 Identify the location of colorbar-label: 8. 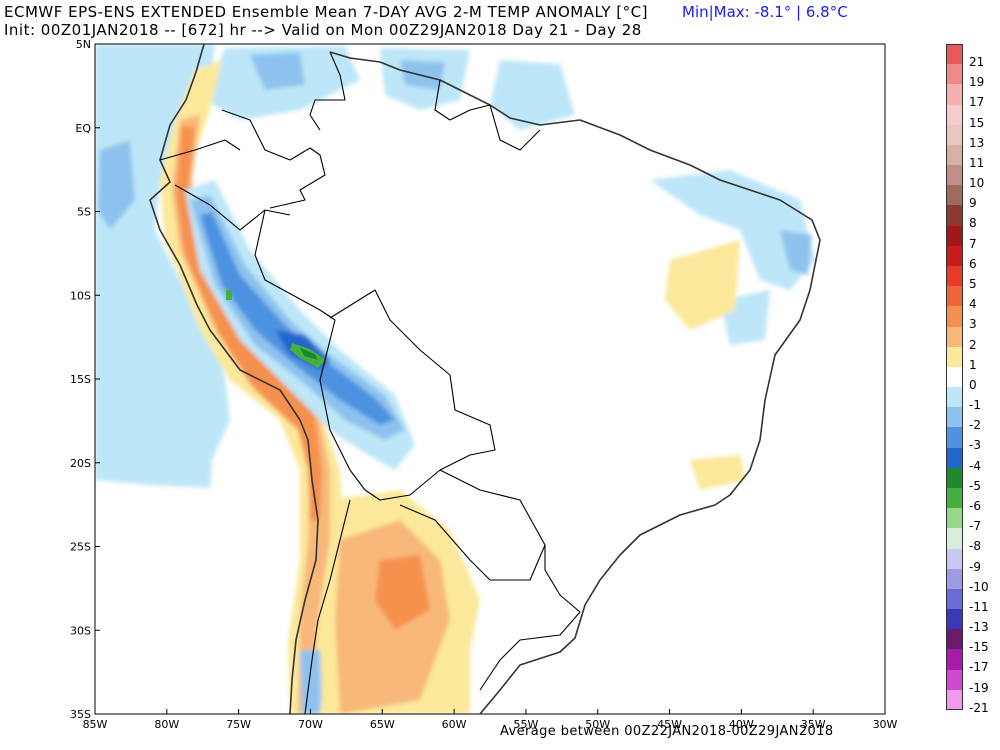
(973, 223).